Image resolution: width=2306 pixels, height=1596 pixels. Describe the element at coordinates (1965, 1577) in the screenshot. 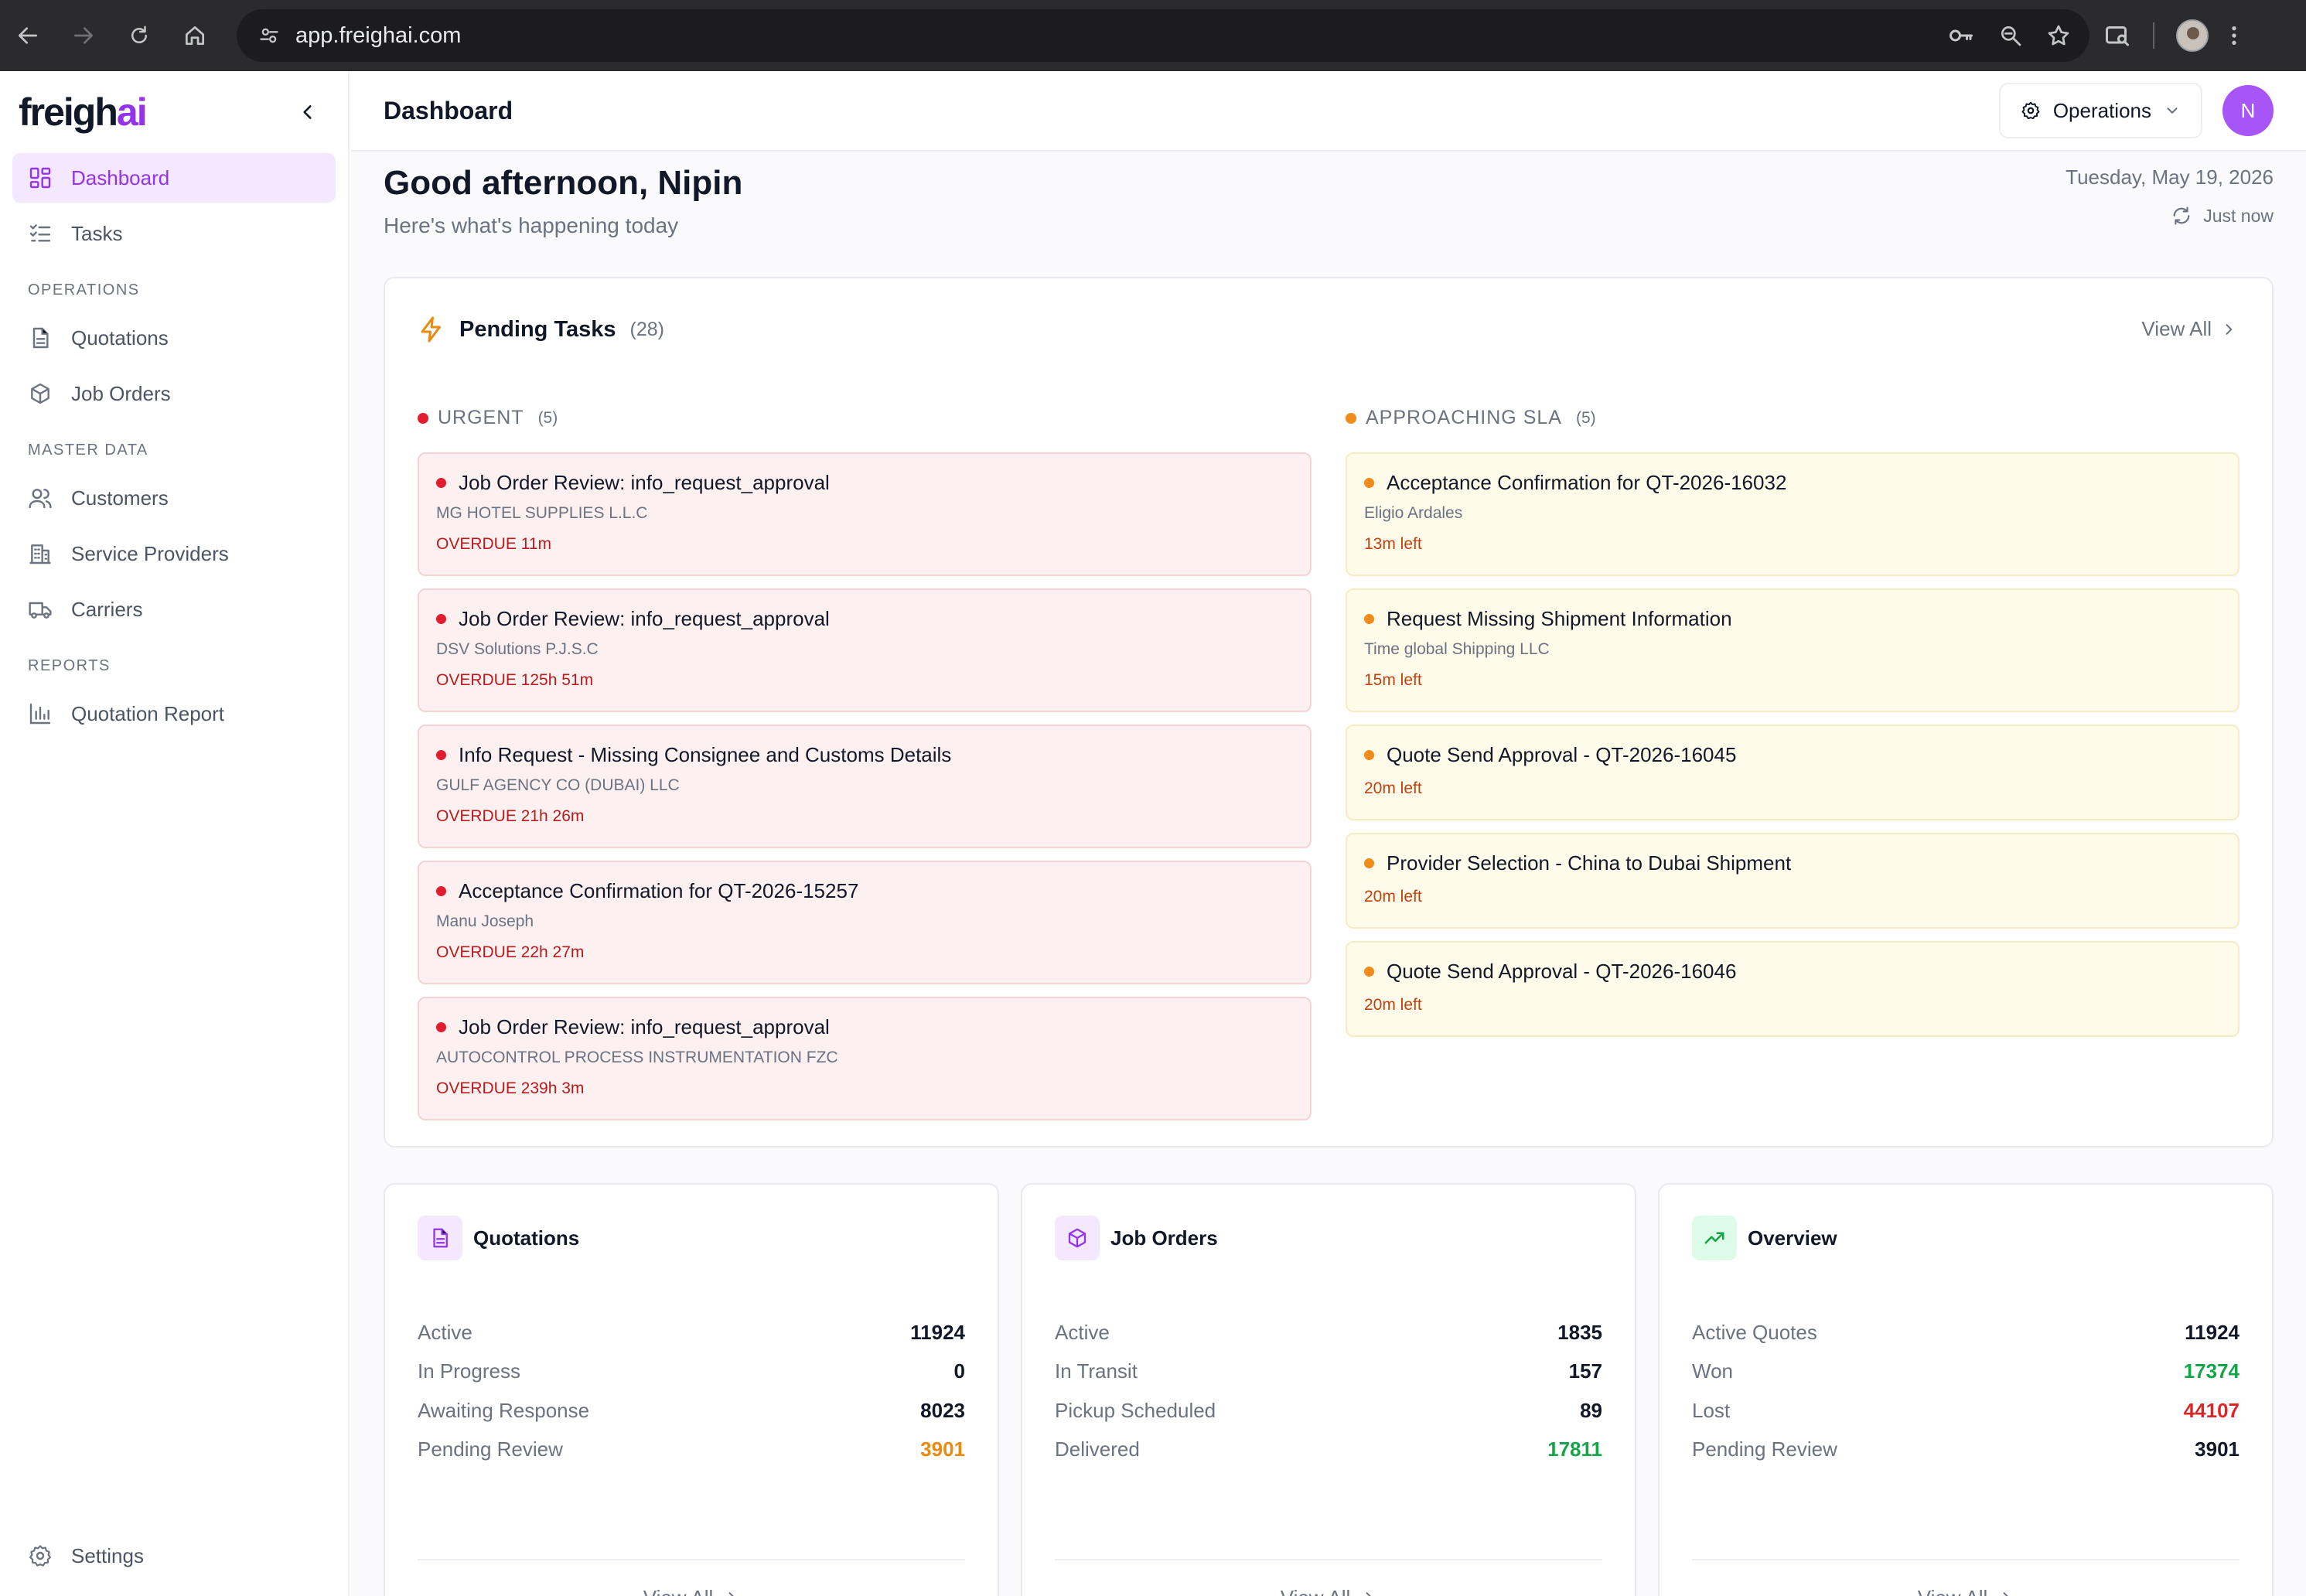

I see `overview-view-all: View All` at that location.